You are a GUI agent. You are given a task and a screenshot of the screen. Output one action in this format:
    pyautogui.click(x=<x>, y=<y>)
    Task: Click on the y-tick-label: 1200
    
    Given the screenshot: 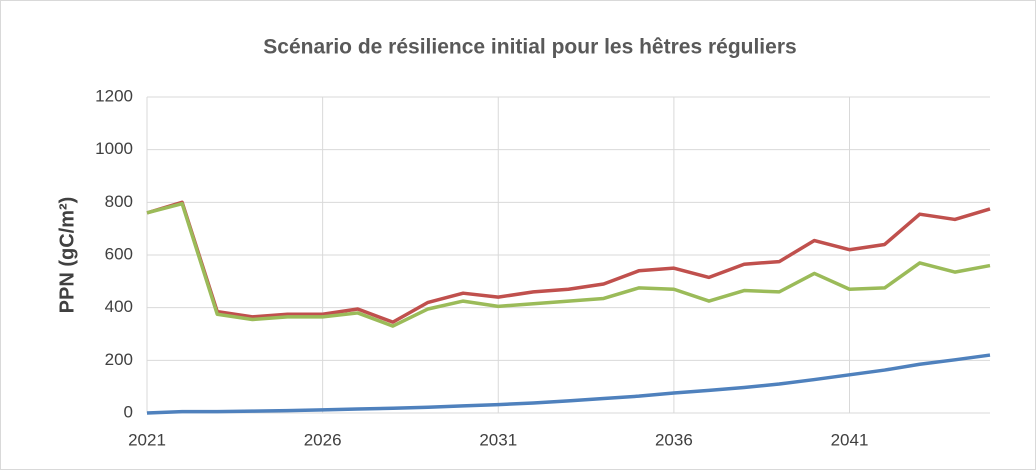 What is the action you would take?
    pyautogui.click(x=114, y=95)
    